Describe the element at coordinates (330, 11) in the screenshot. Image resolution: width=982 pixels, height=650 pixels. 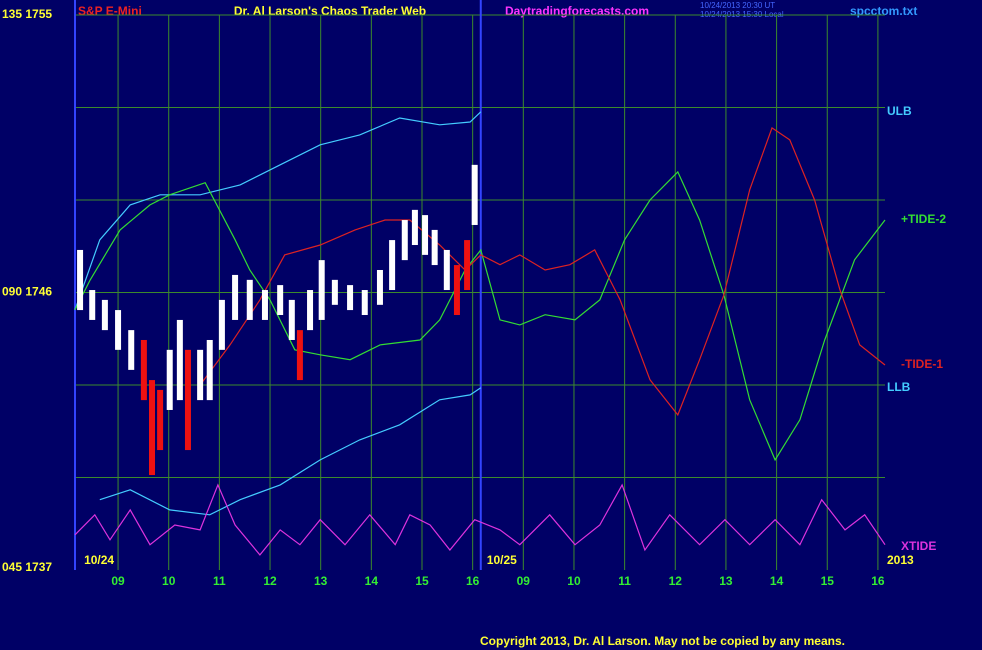
I see `chart-title: Dr. Al Larson's Chaos Trader Web` at that location.